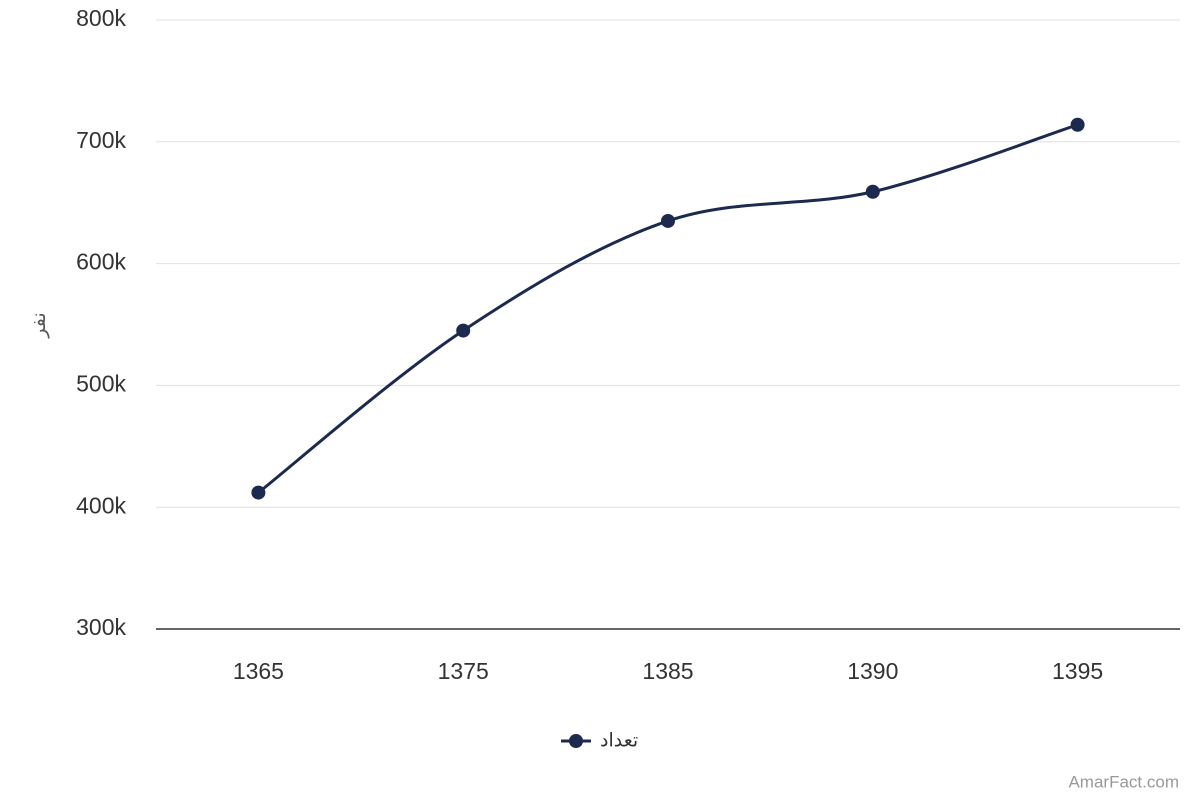 This screenshot has height=800, width=1200. I want to click on x-tick-label: 1375, so click(463, 671).